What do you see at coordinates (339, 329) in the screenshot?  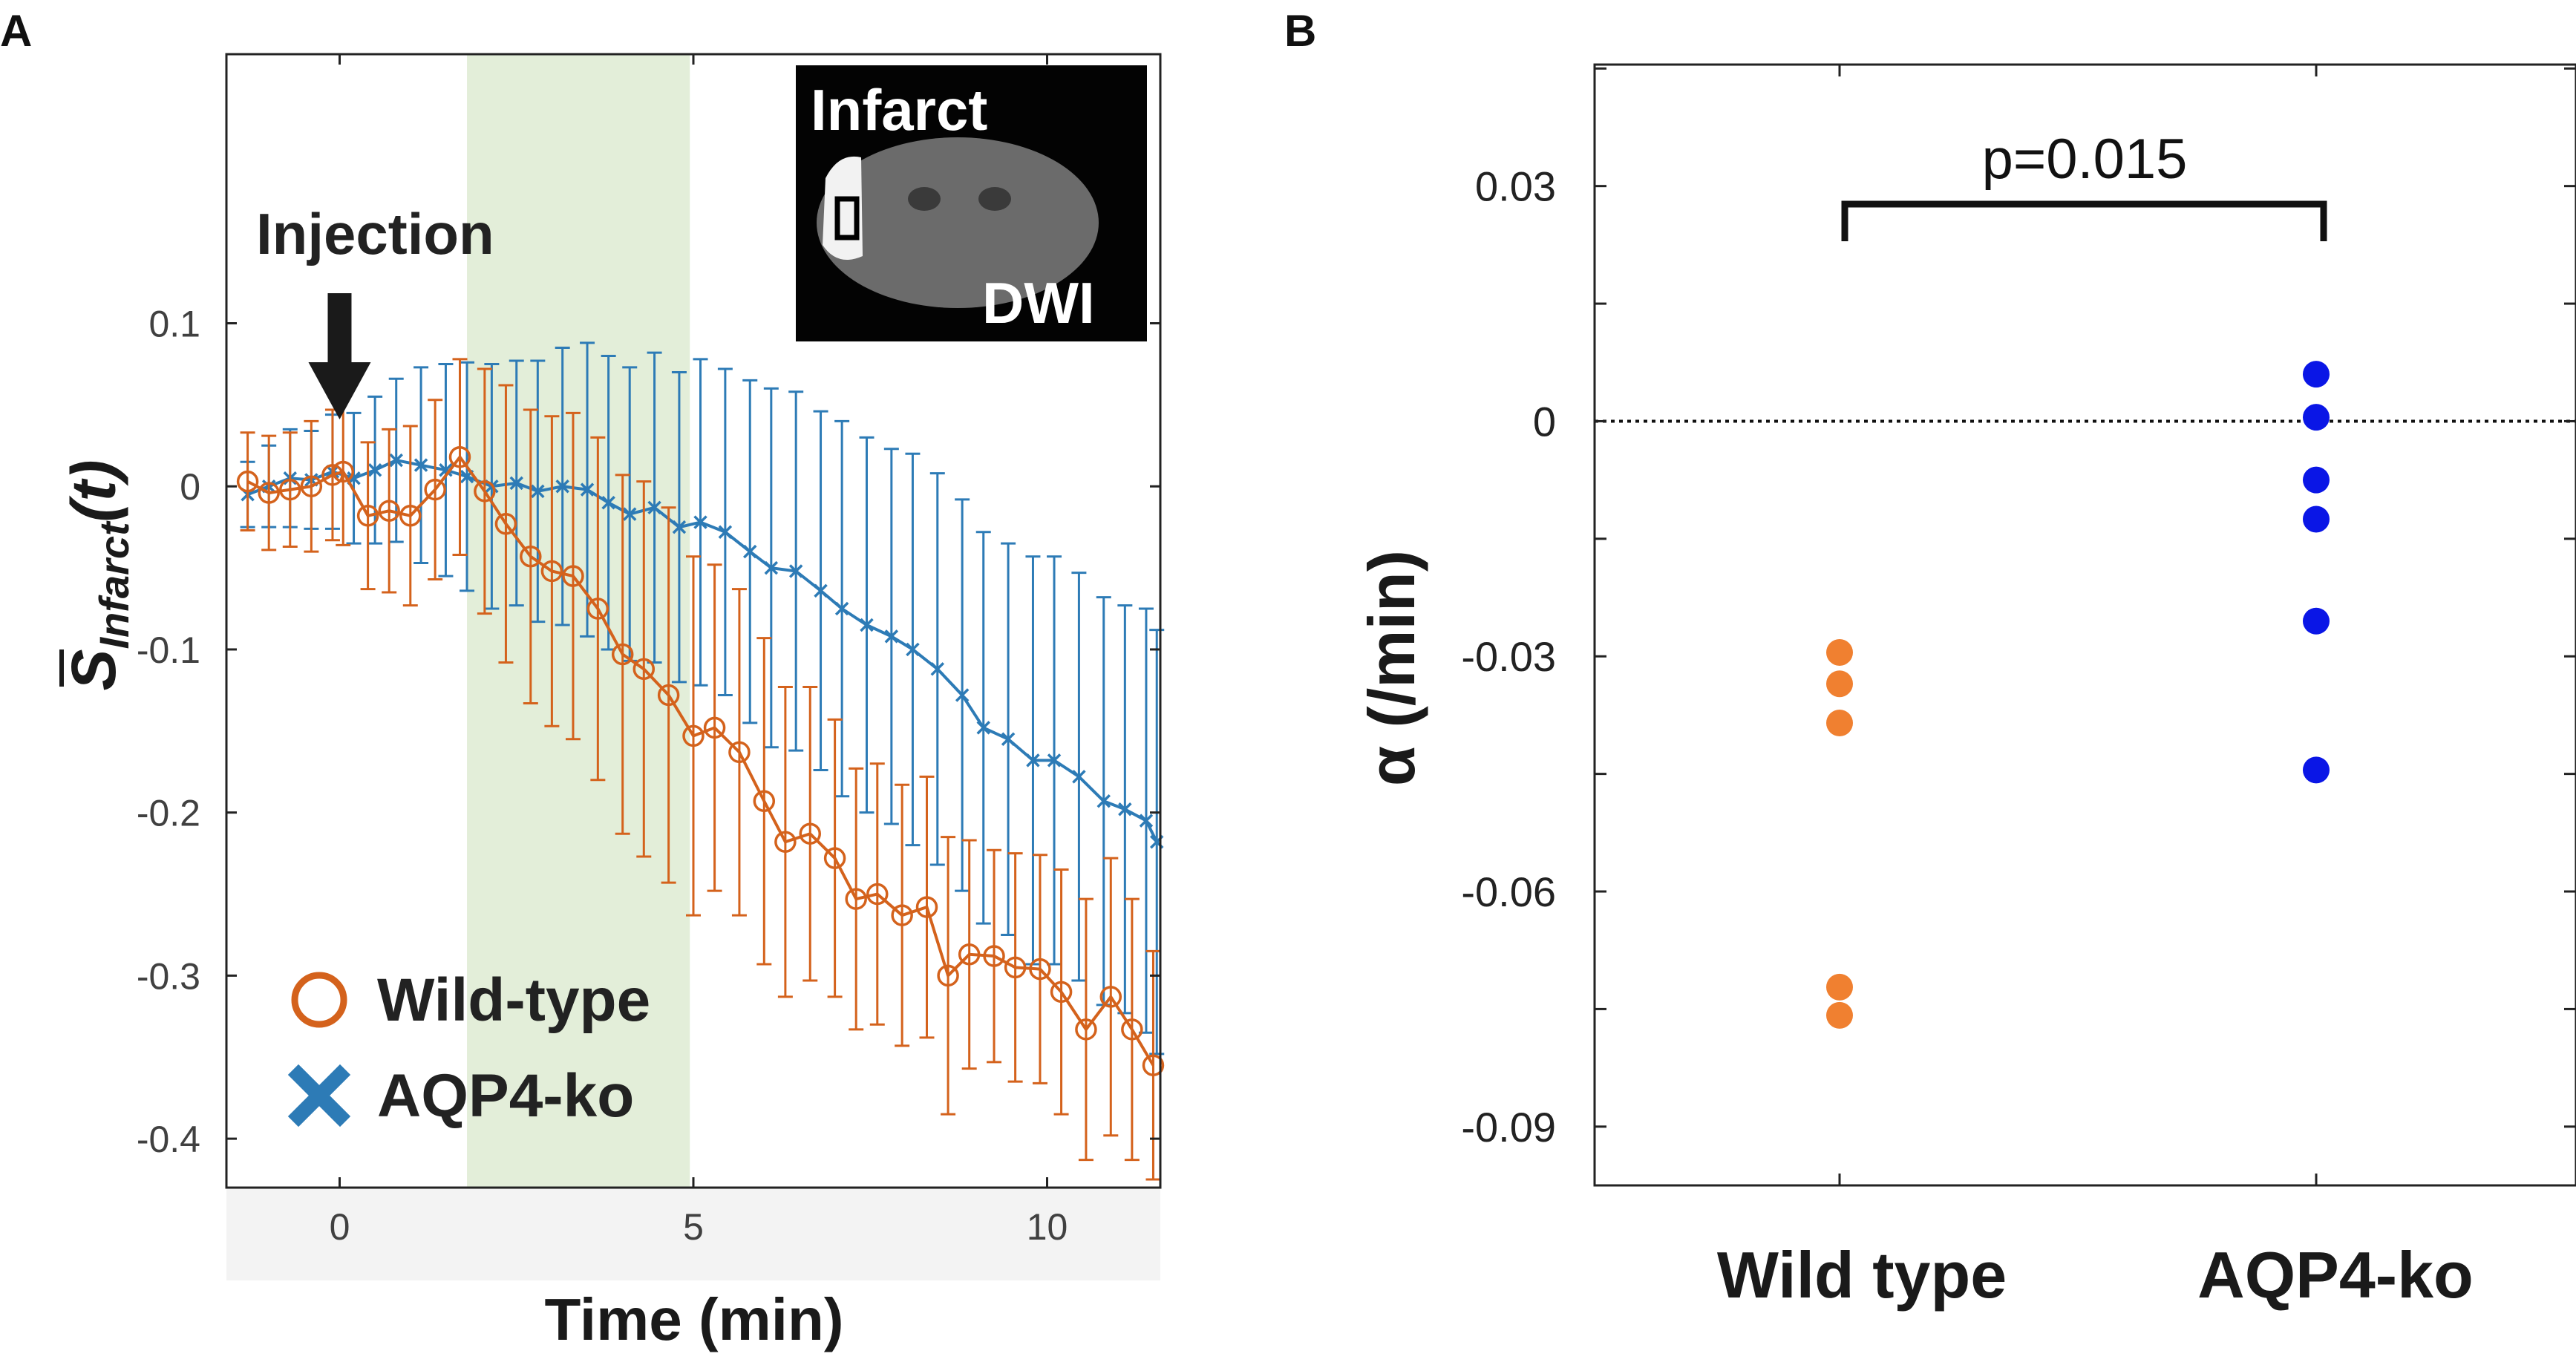 I see `arrow-shaft` at bounding box center [339, 329].